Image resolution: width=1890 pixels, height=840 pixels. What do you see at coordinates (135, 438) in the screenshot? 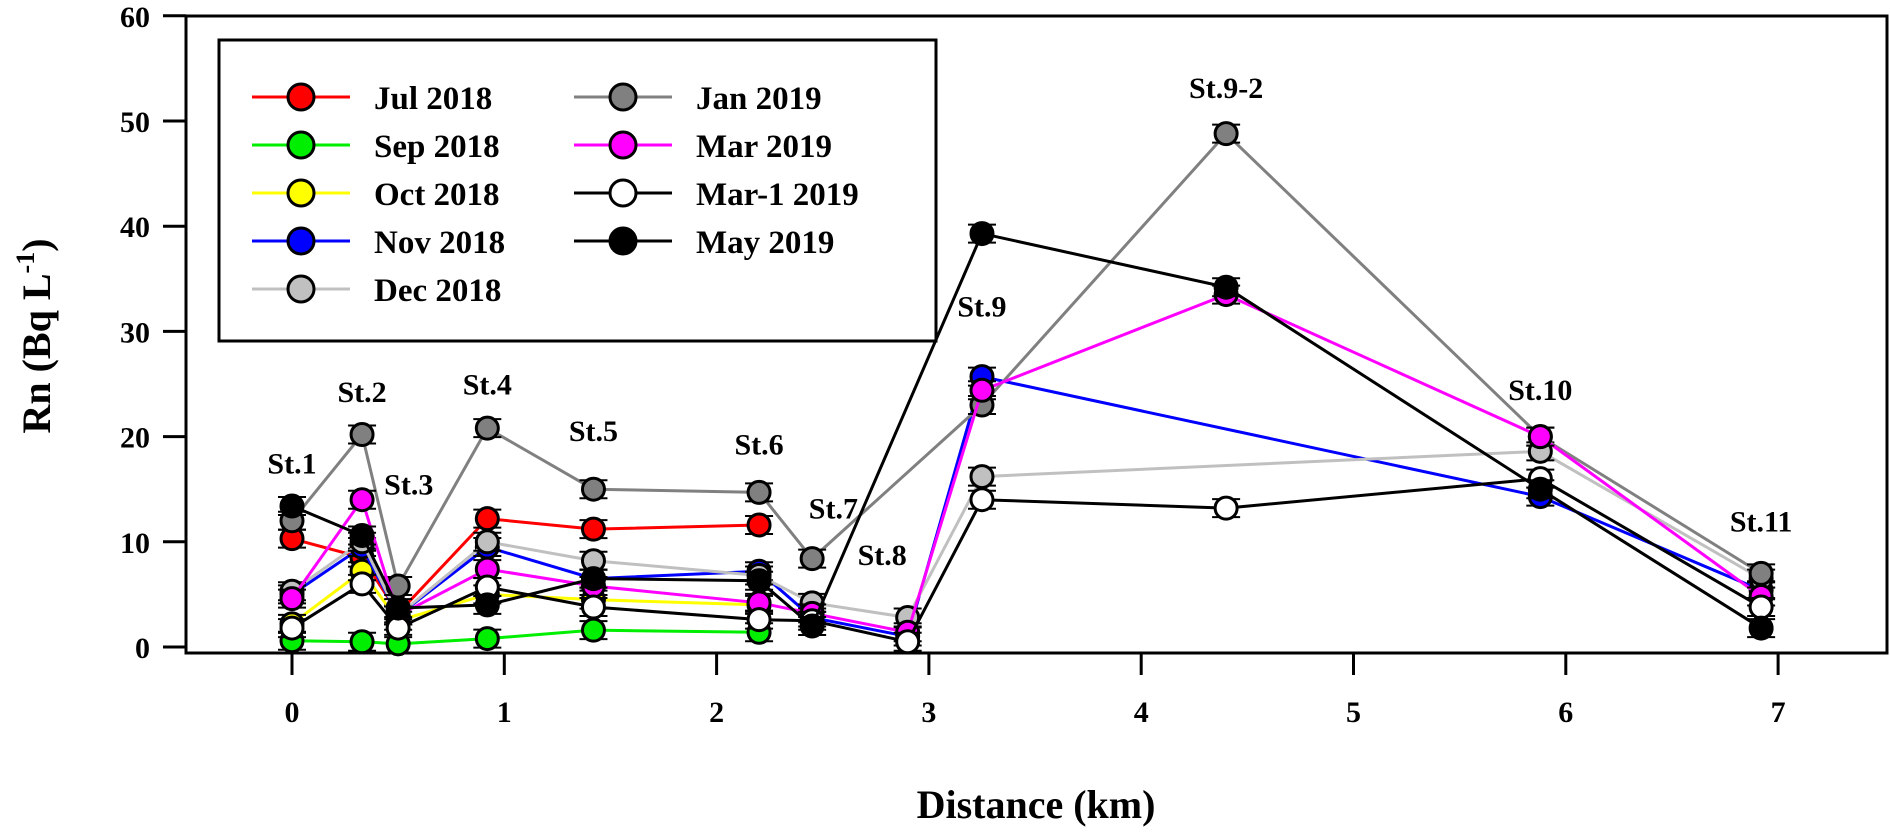
I see `y-tick-label: 20` at bounding box center [135, 438].